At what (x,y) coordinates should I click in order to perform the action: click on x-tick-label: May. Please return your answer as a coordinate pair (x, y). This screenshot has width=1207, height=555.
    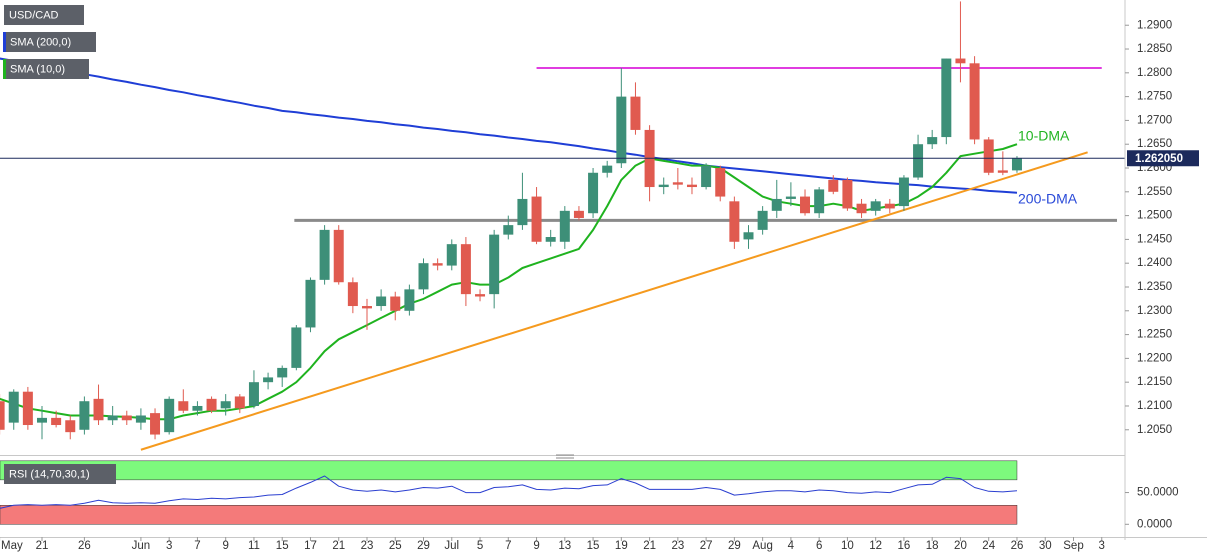
    Looking at the image, I should click on (12, 546).